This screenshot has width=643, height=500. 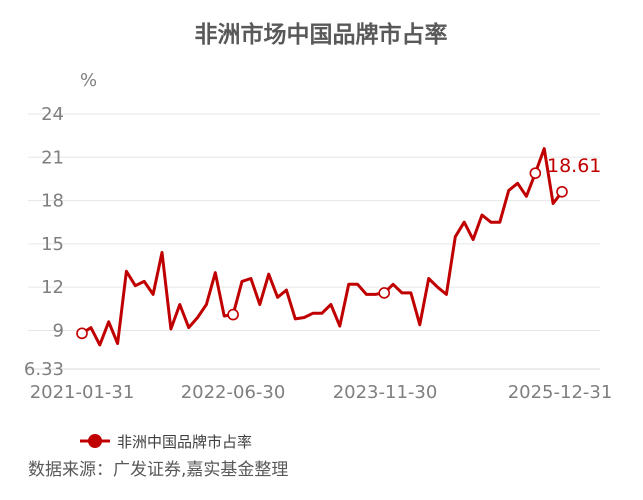 I want to click on x-tick-label: 2023-11-30, so click(x=385, y=392).